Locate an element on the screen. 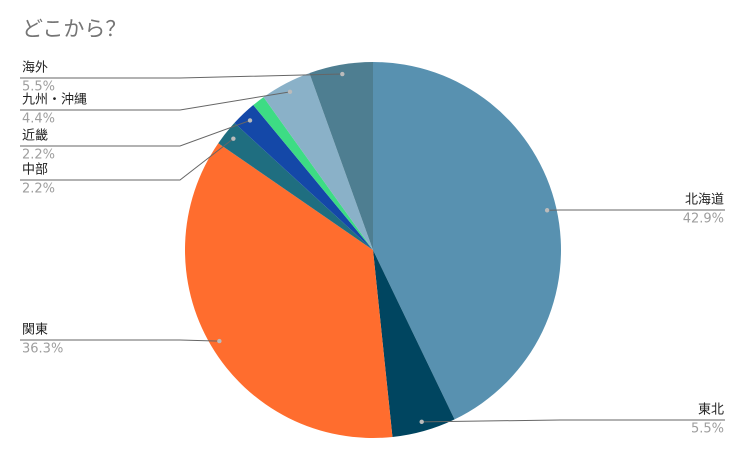 This screenshot has height=456, width=746. slice-value-label: 42.9% is located at coordinates (703, 219).